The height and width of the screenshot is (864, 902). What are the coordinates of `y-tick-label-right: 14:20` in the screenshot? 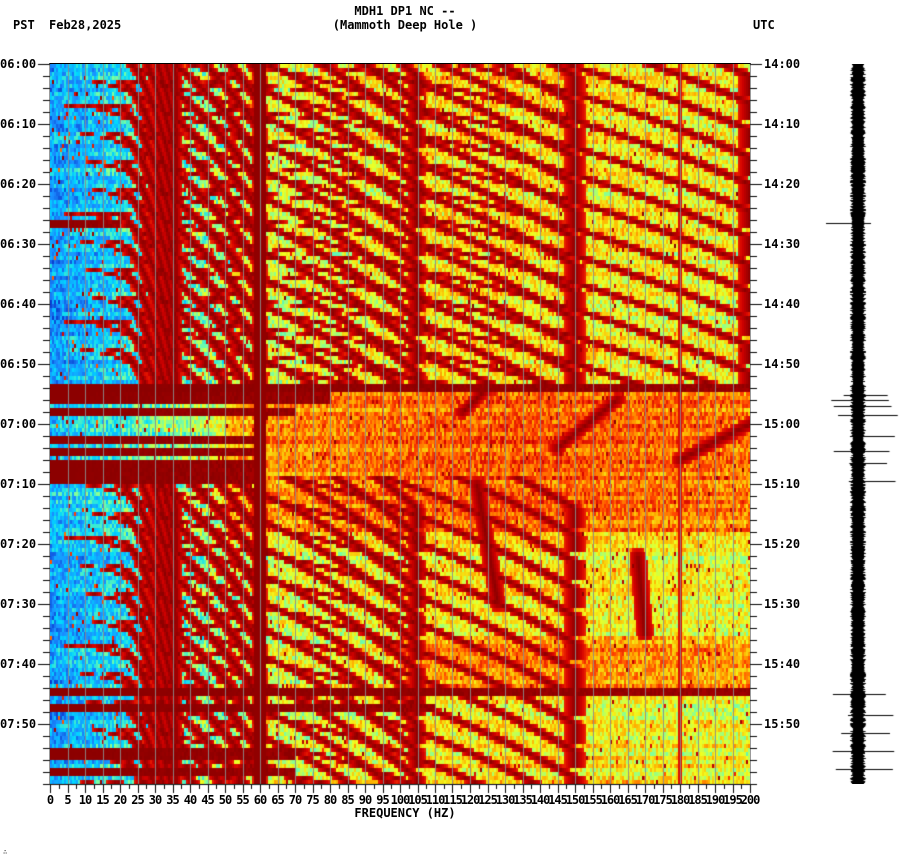 It's located at (782, 184).